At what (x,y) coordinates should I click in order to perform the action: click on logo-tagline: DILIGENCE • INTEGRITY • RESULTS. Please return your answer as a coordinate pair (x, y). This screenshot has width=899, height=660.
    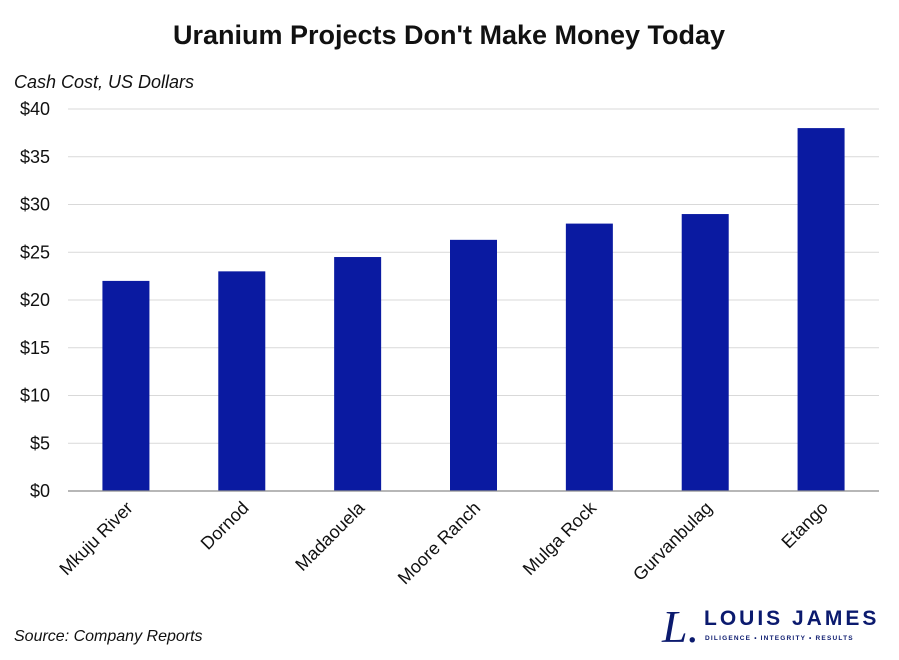
    Looking at the image, I should click on (779, 638).